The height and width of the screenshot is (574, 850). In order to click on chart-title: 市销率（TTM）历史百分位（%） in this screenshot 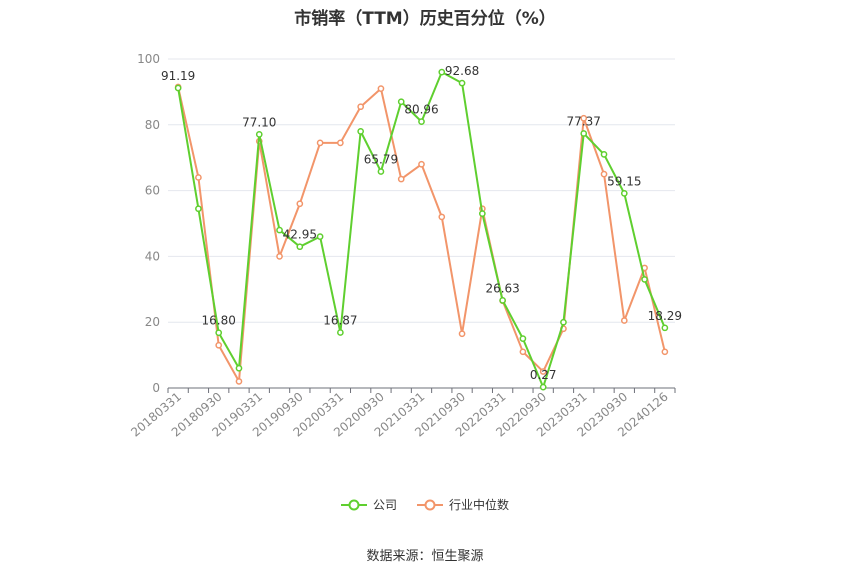, I will do `click(425, 19)`.